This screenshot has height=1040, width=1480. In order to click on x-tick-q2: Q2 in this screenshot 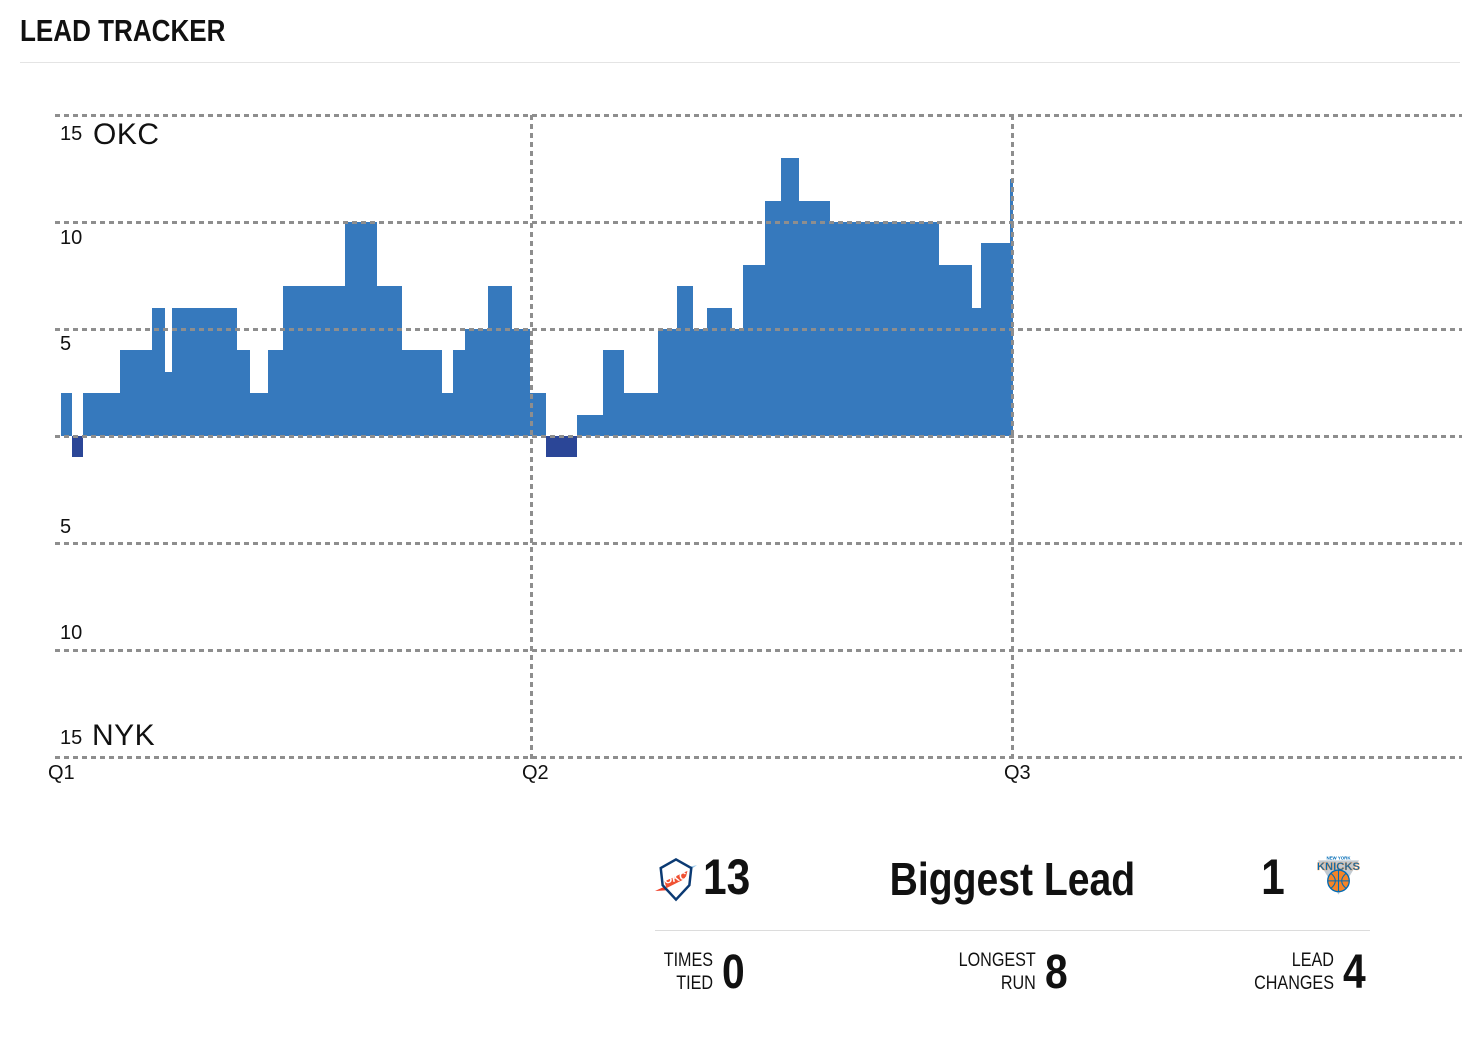, I will do `click(535, 773)`.